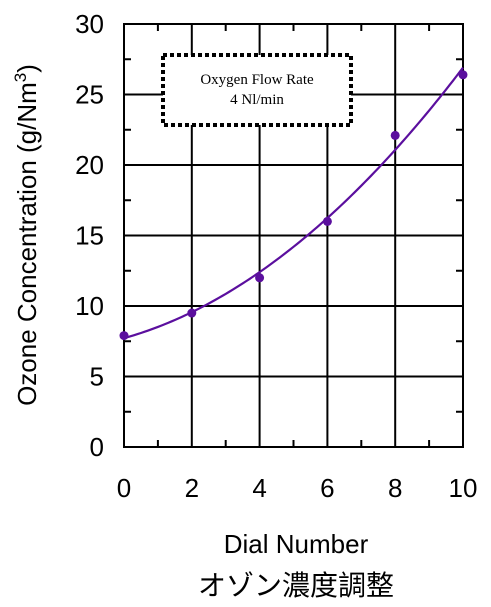  Describe the element at coordinates (89, 165) in the screenshot. I see `y-tick-label: 20` at that location.